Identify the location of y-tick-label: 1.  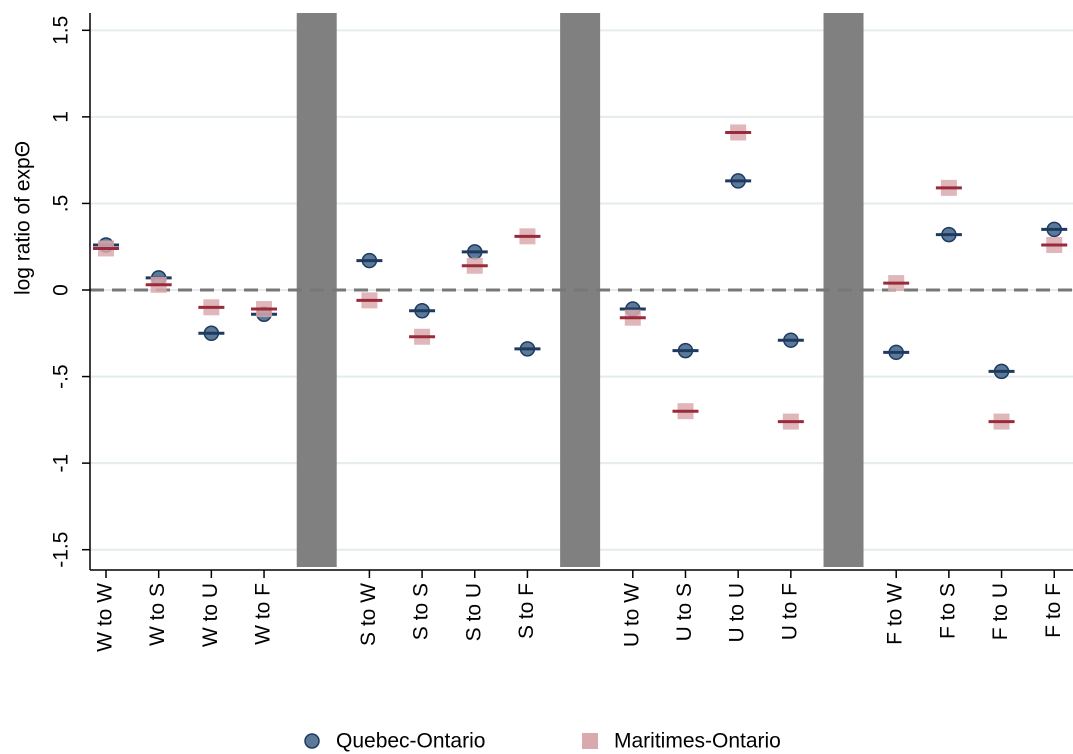
(61, 117).